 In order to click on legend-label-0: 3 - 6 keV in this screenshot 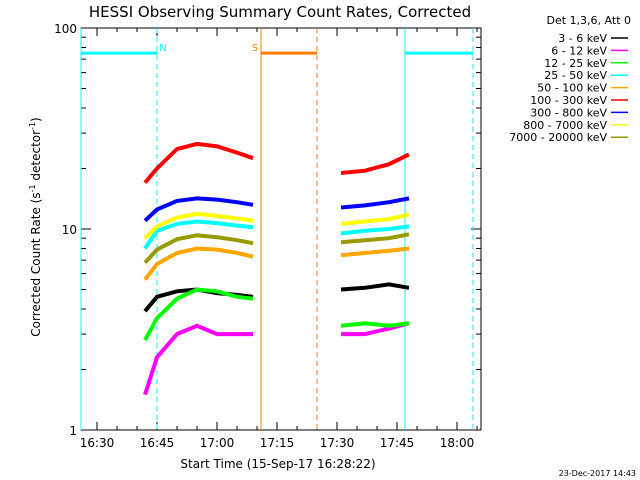, I will do `click(582, 38)`.